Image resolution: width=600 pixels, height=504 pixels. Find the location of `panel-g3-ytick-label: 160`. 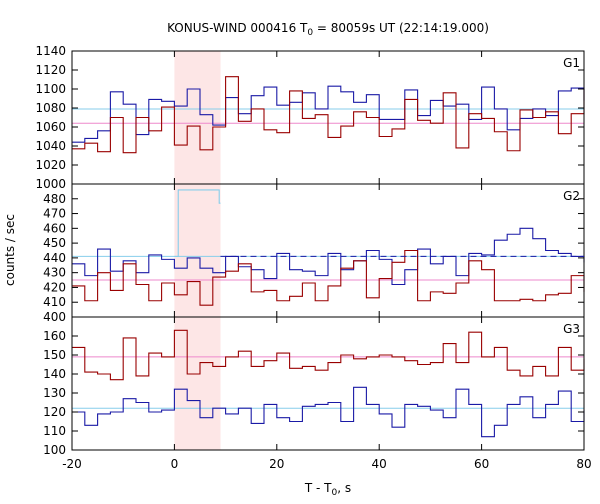

panel-g3-ytick-label: 160 is located at coordinates (54, 336).